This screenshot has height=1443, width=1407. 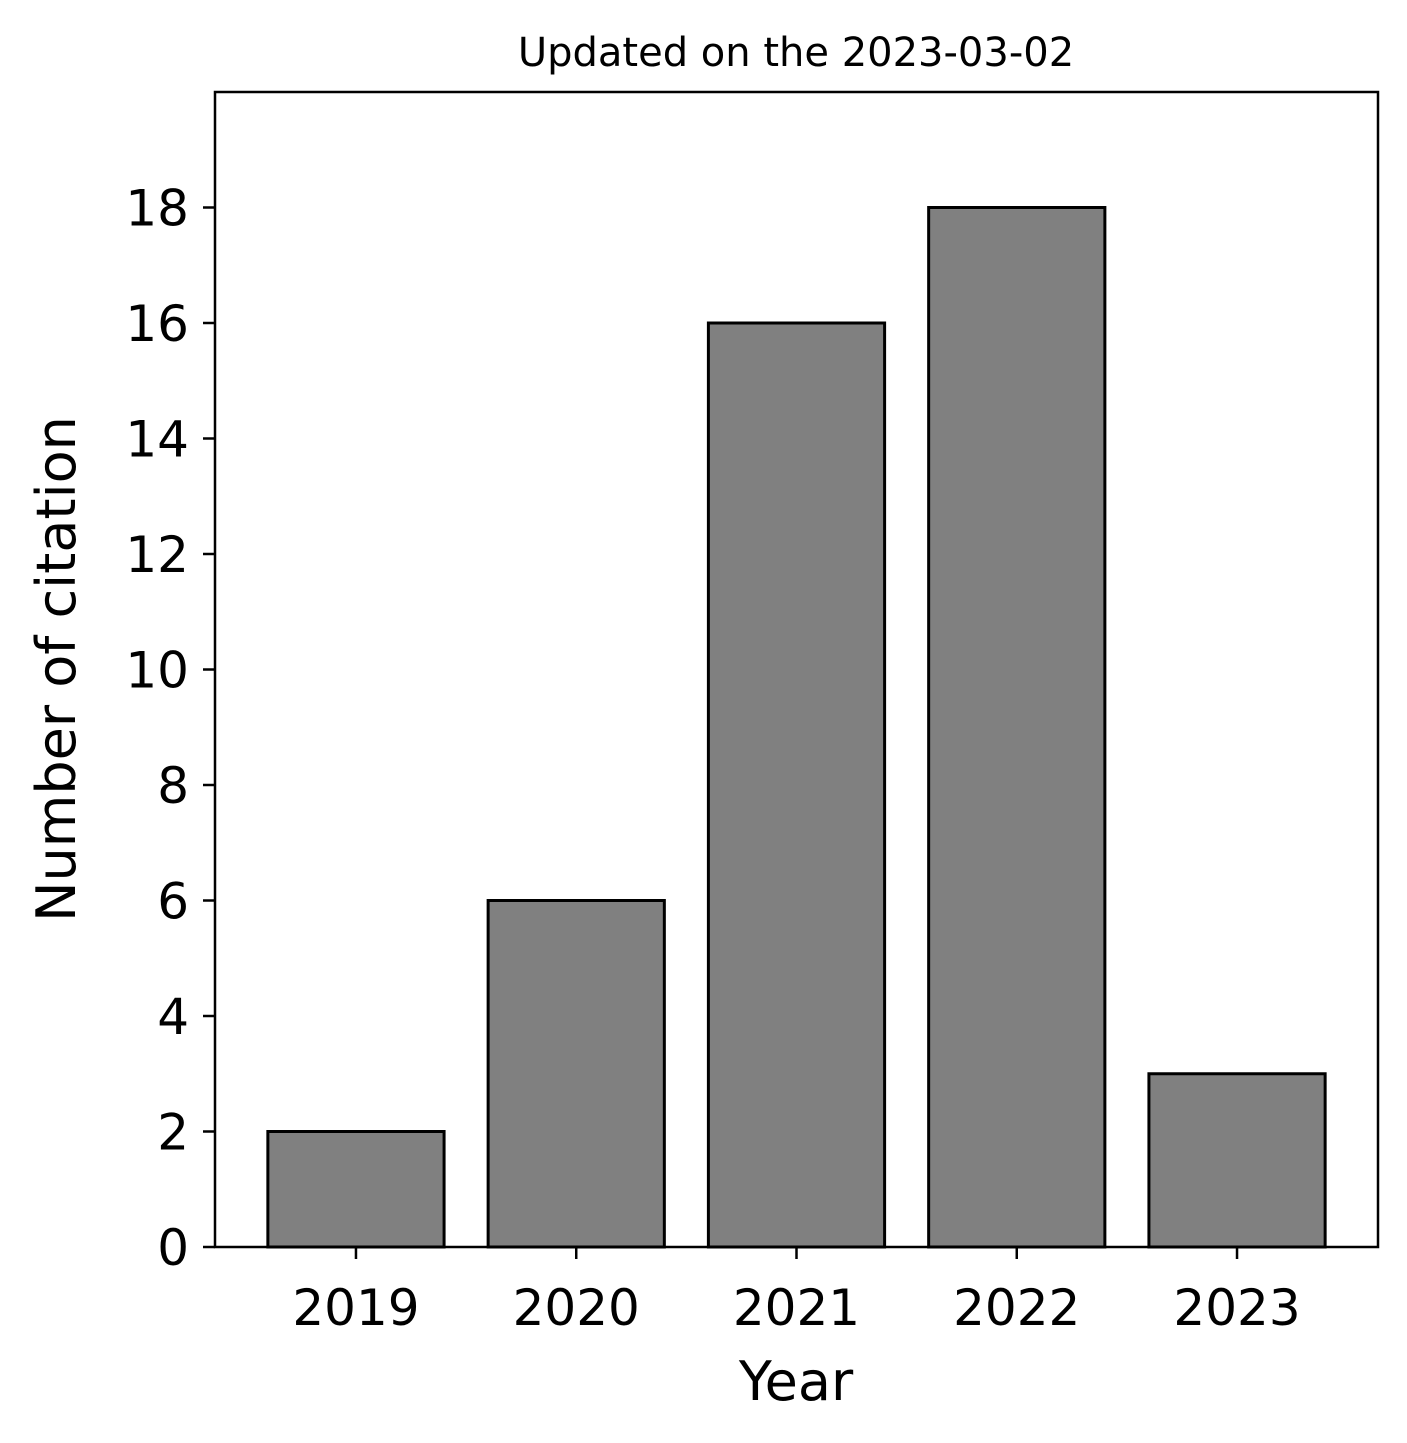 I want to click on y-tick-label: 16, so click(x=157, y=324).